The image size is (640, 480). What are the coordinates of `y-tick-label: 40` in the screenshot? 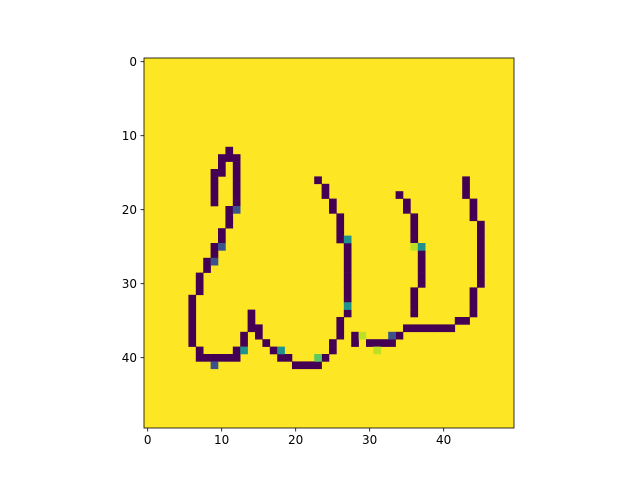 It's located at (129, 358).